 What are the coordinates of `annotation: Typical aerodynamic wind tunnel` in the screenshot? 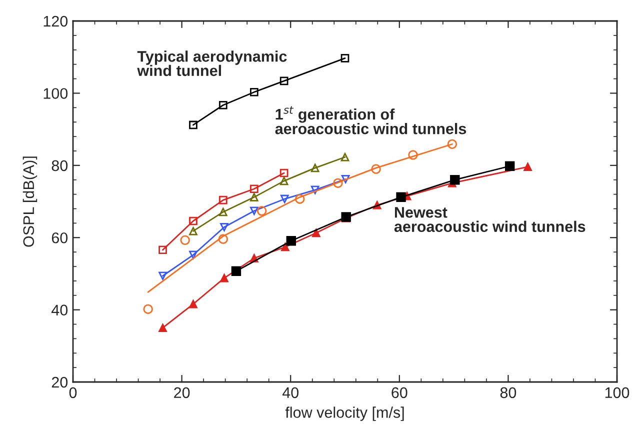 It's located at (212, 63).